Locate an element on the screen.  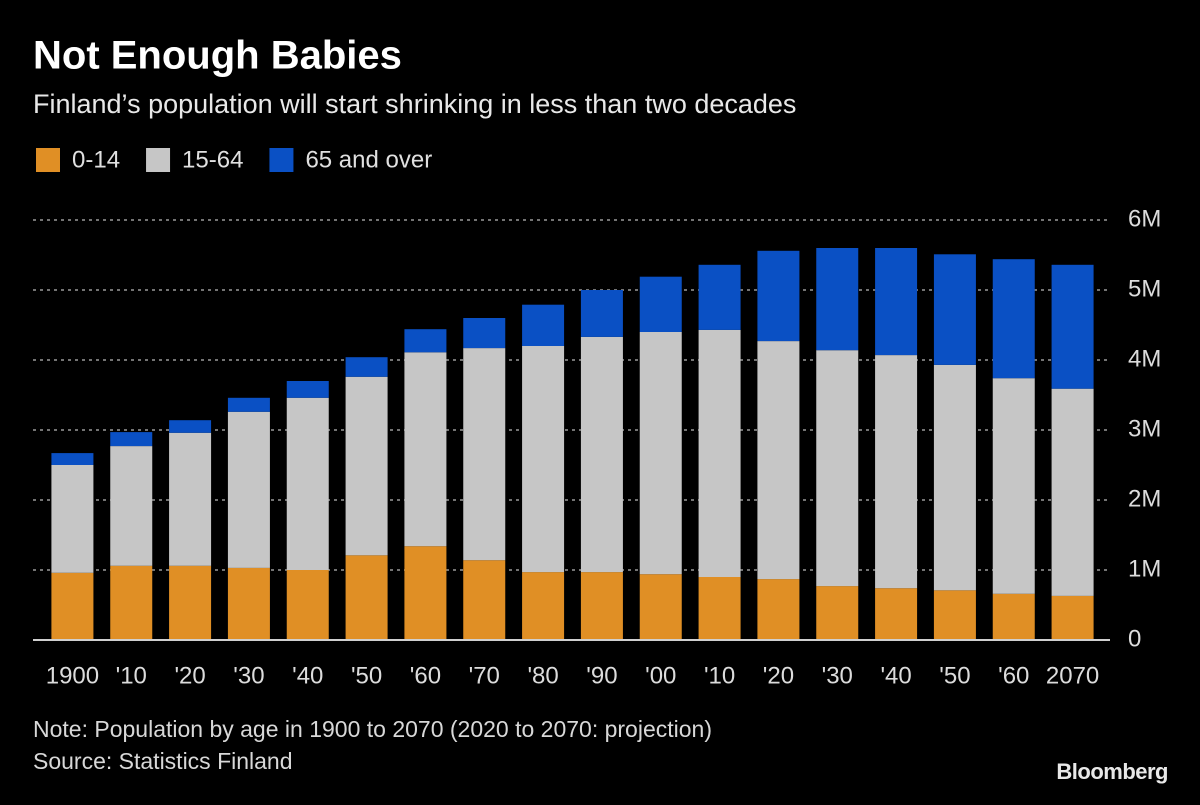
legend-label: 15-64 is located at coordinates (212, 159).